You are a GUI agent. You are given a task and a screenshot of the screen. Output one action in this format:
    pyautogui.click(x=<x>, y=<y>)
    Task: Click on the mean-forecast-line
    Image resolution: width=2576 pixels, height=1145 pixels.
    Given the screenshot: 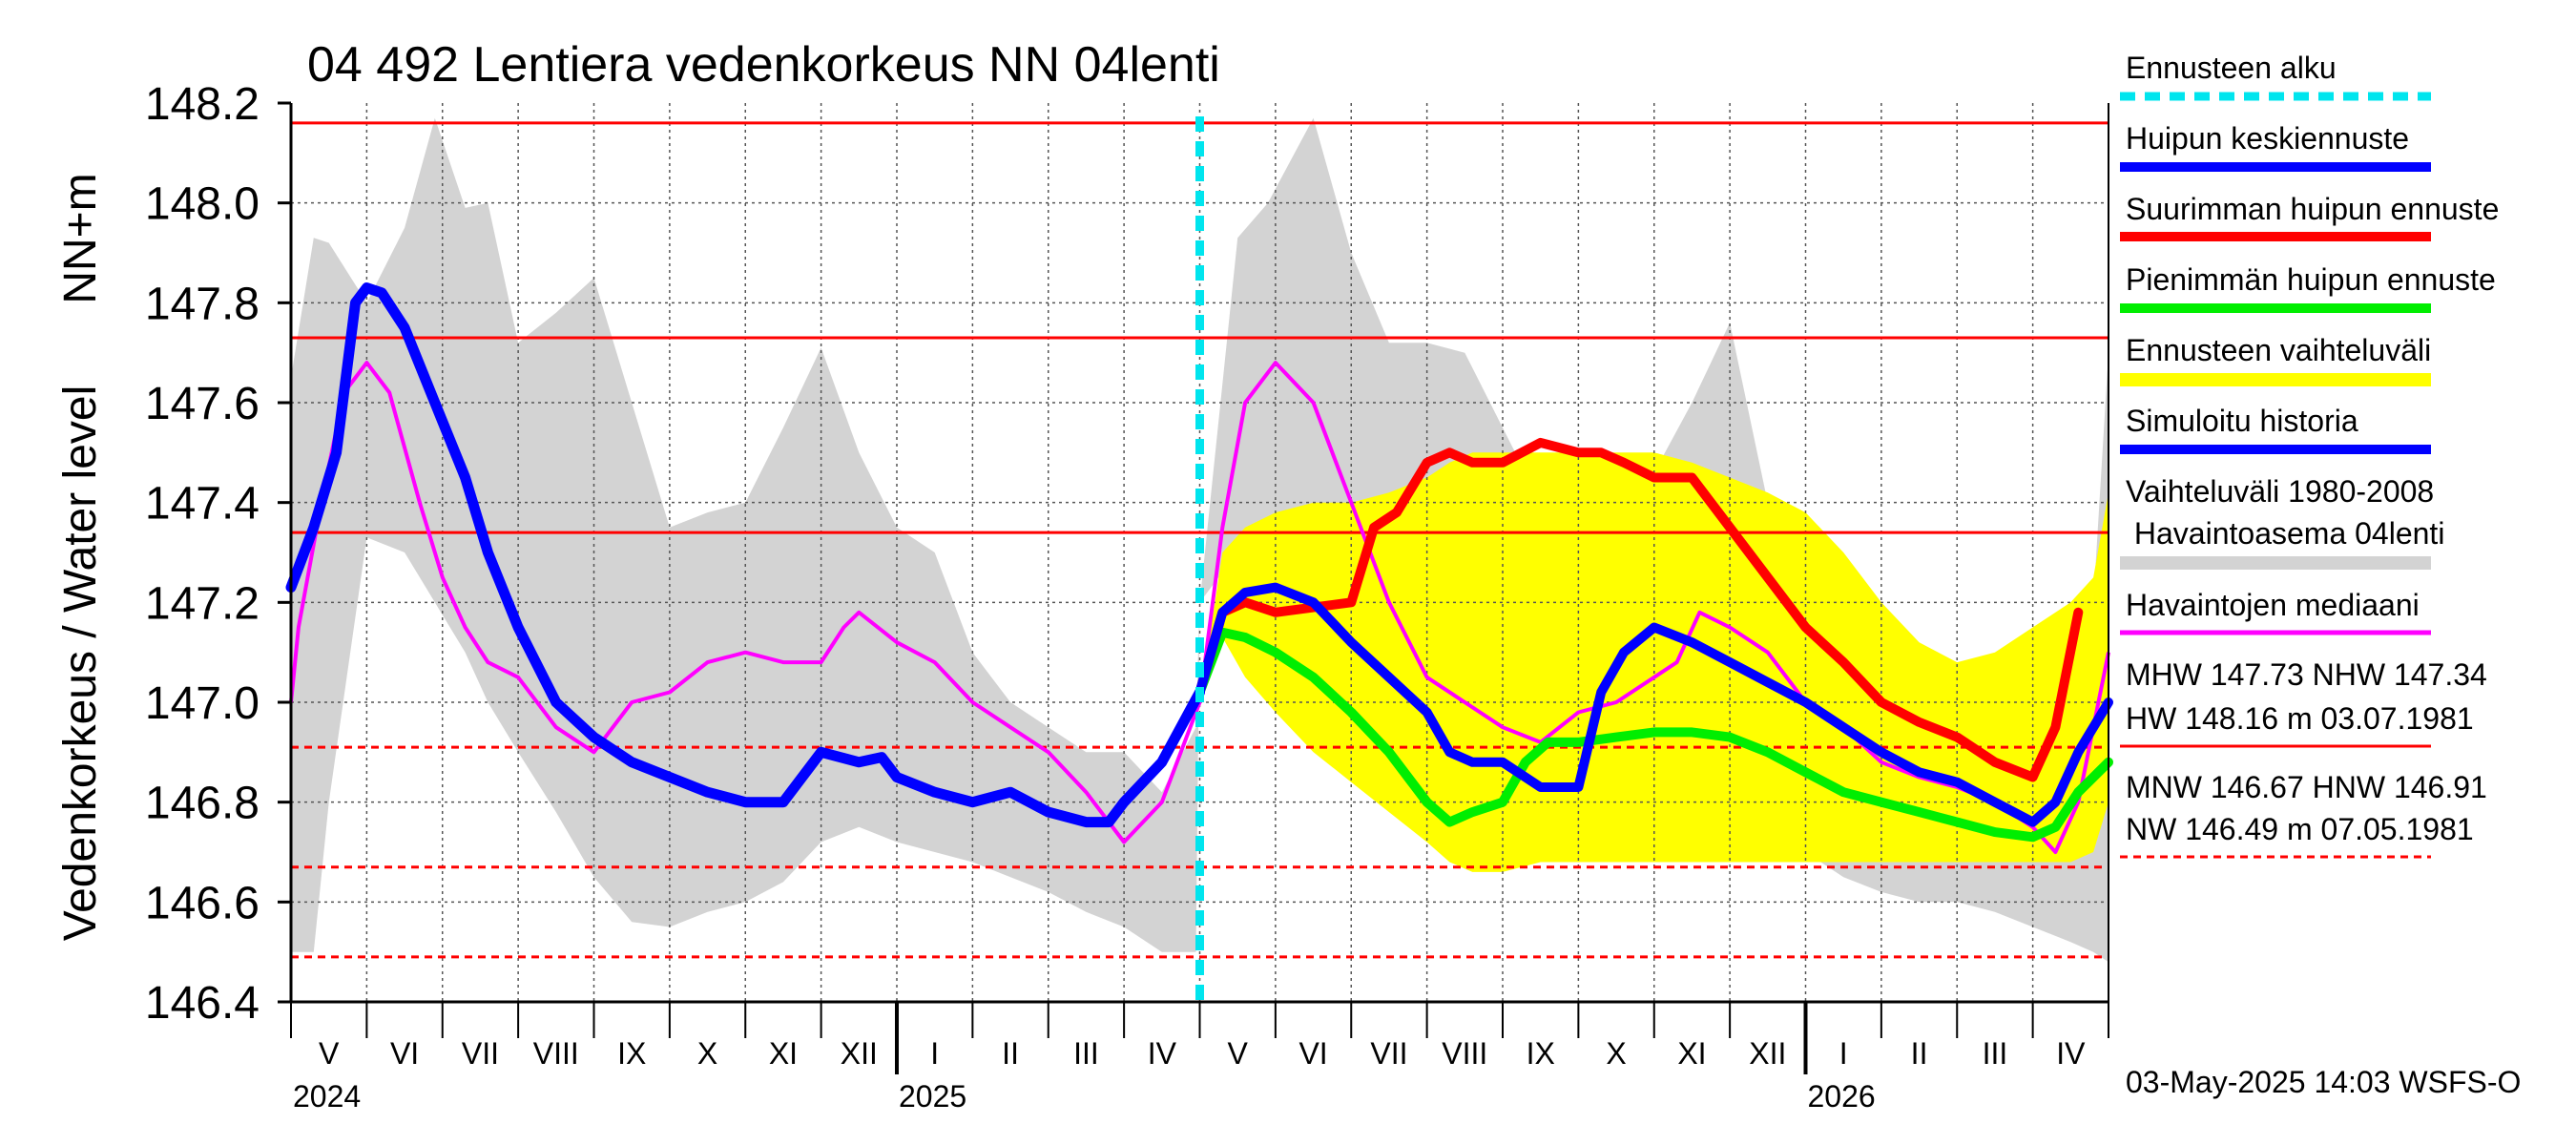 What is the action you would take?
    pyautogui.click(x=1654, y=704)
    